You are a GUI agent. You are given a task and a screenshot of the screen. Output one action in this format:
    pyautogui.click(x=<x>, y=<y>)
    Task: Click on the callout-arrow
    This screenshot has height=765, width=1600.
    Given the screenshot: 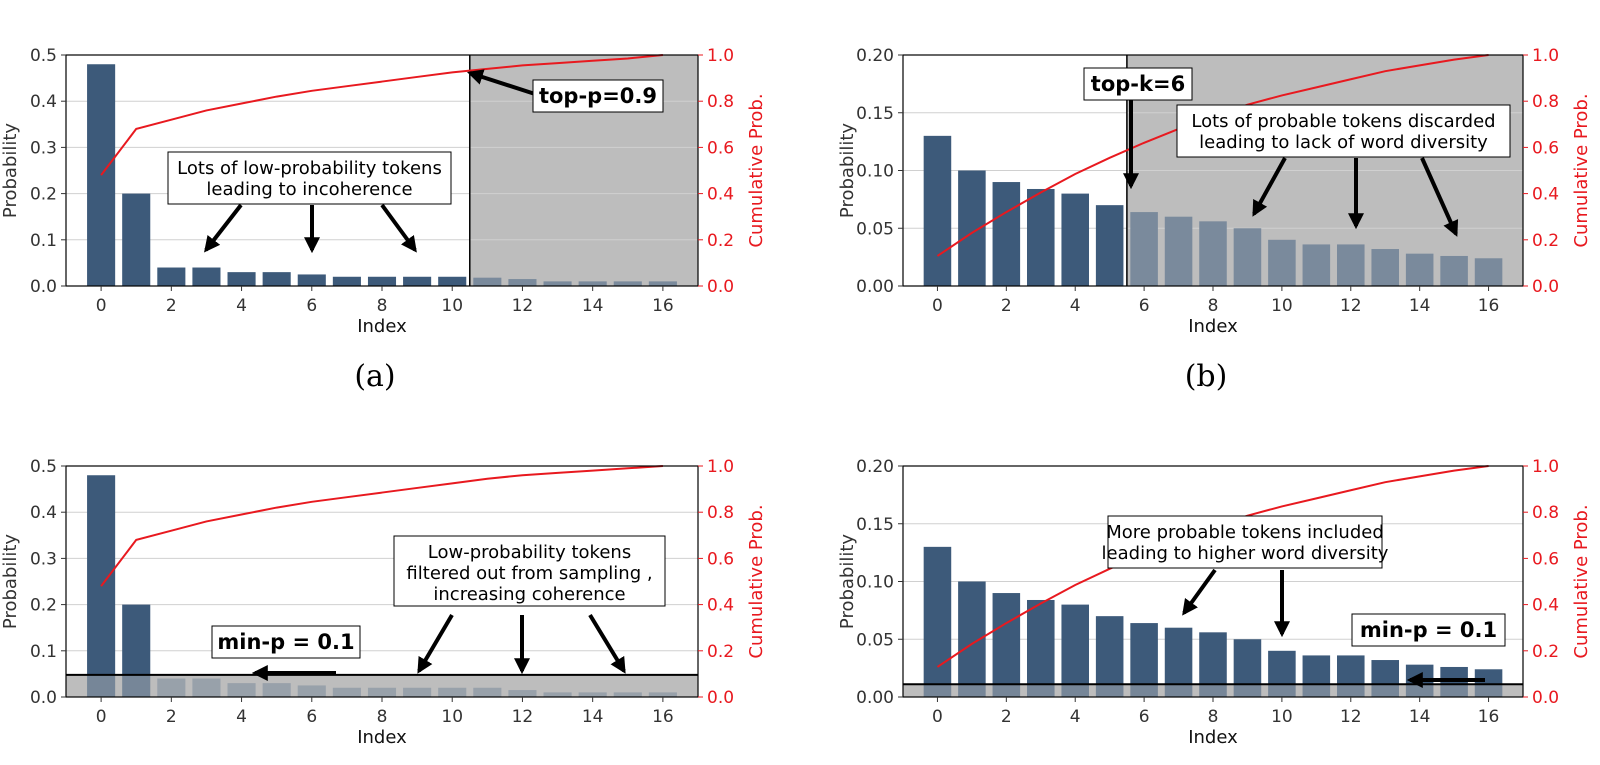 What is the action you would take?
    pyautogui.click(x=501, y=82)
    